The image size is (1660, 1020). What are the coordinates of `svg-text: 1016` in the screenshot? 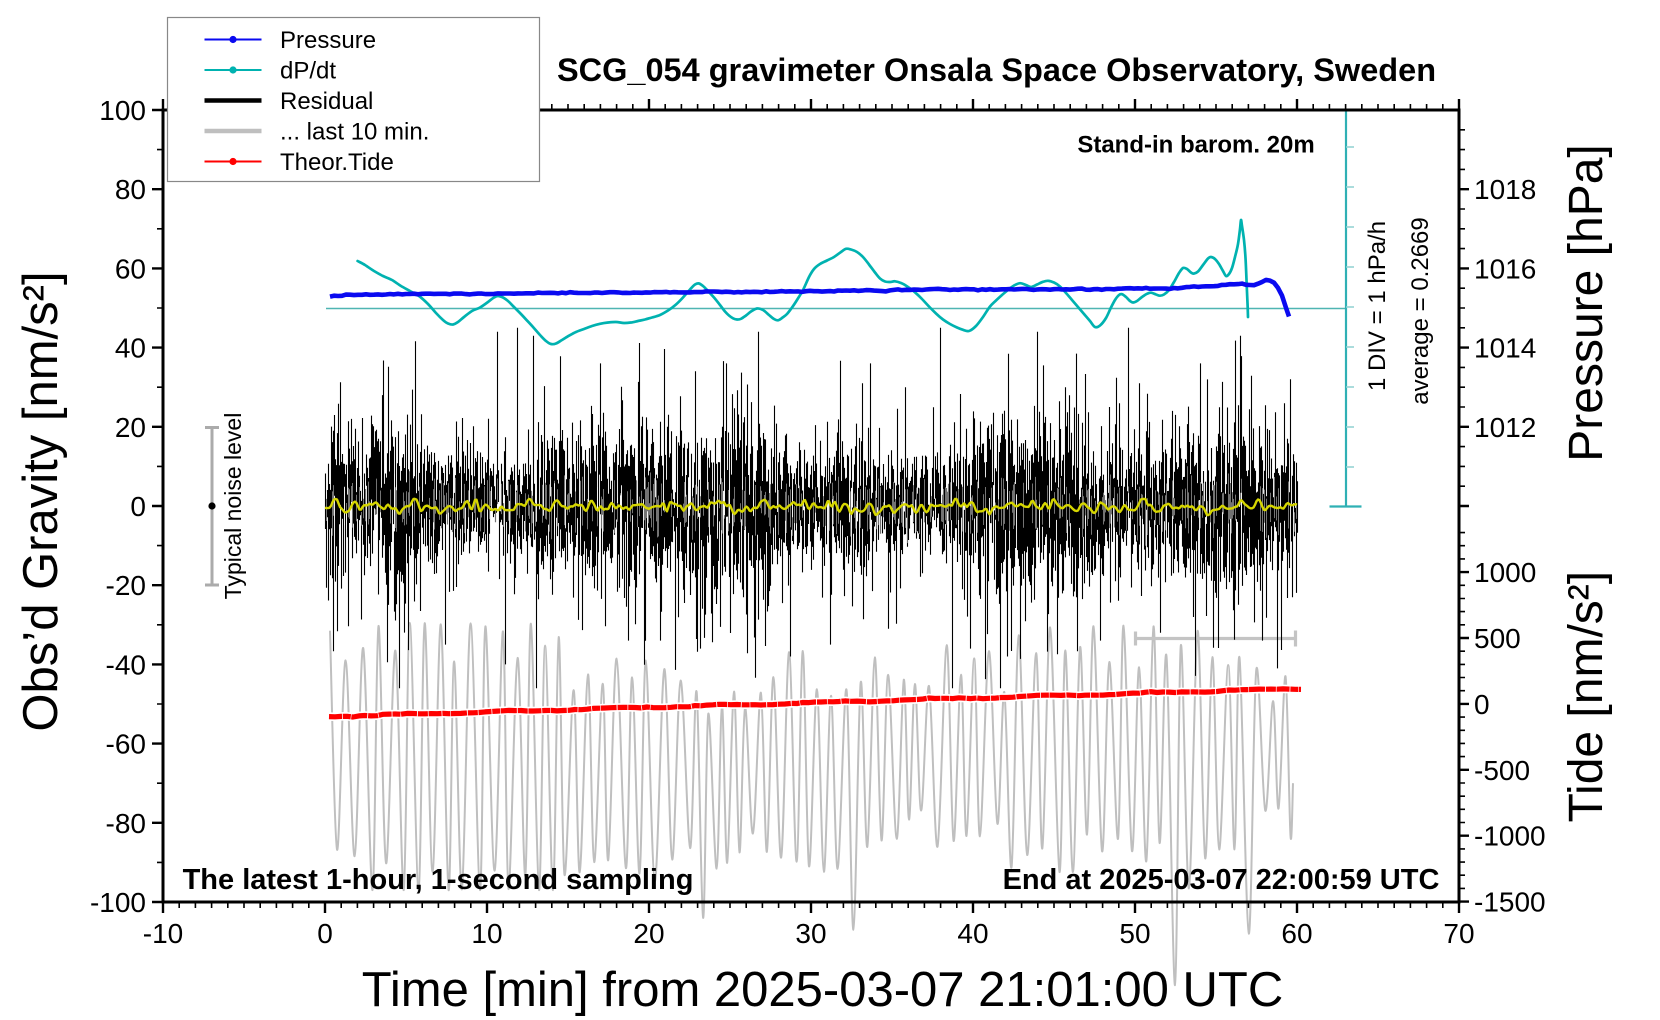 It's located at (1505, 268).